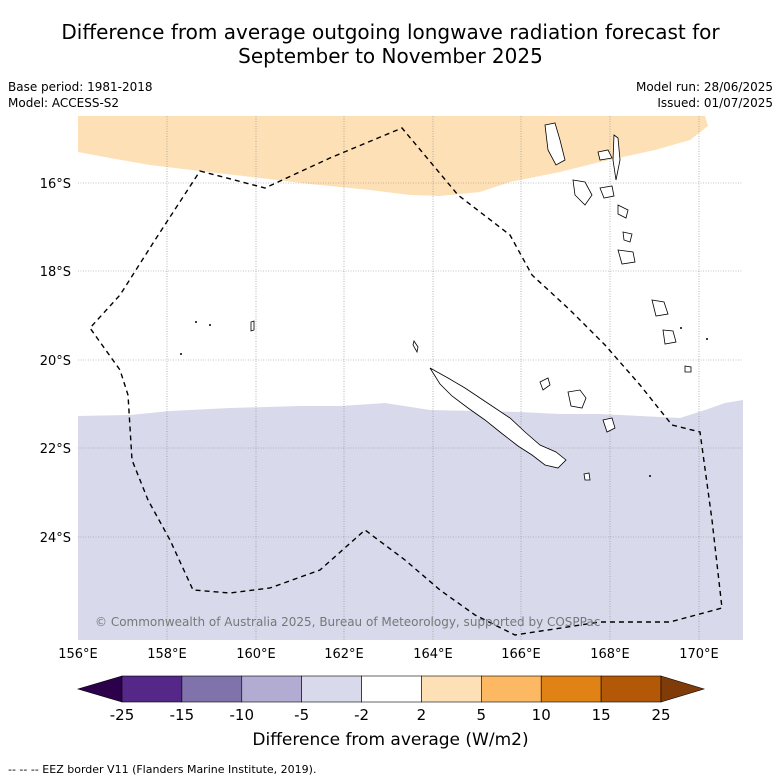  Describe the element at coordinates (99, 689) in the screenshot. I see `colorbar-extension-low` at that location.